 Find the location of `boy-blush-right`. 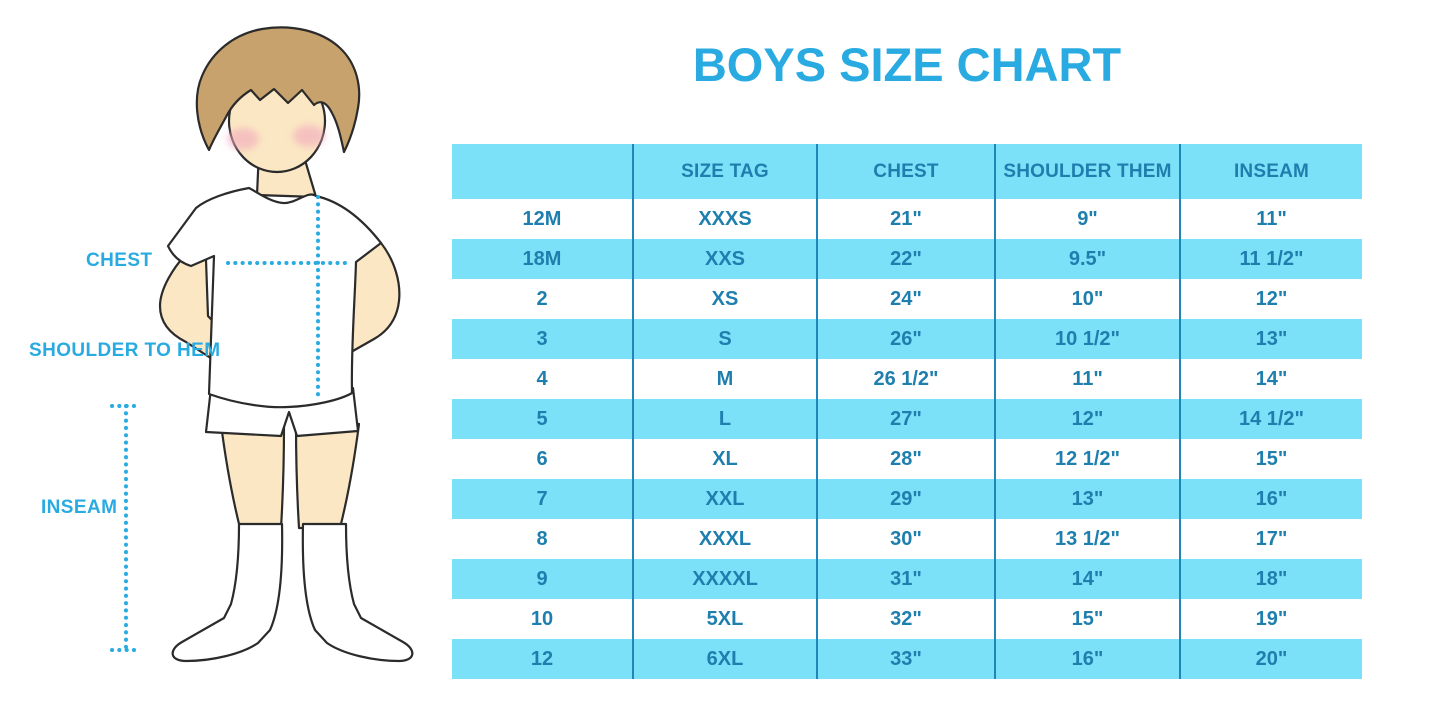

boy-blush-right is located at coordinates (309, 136).